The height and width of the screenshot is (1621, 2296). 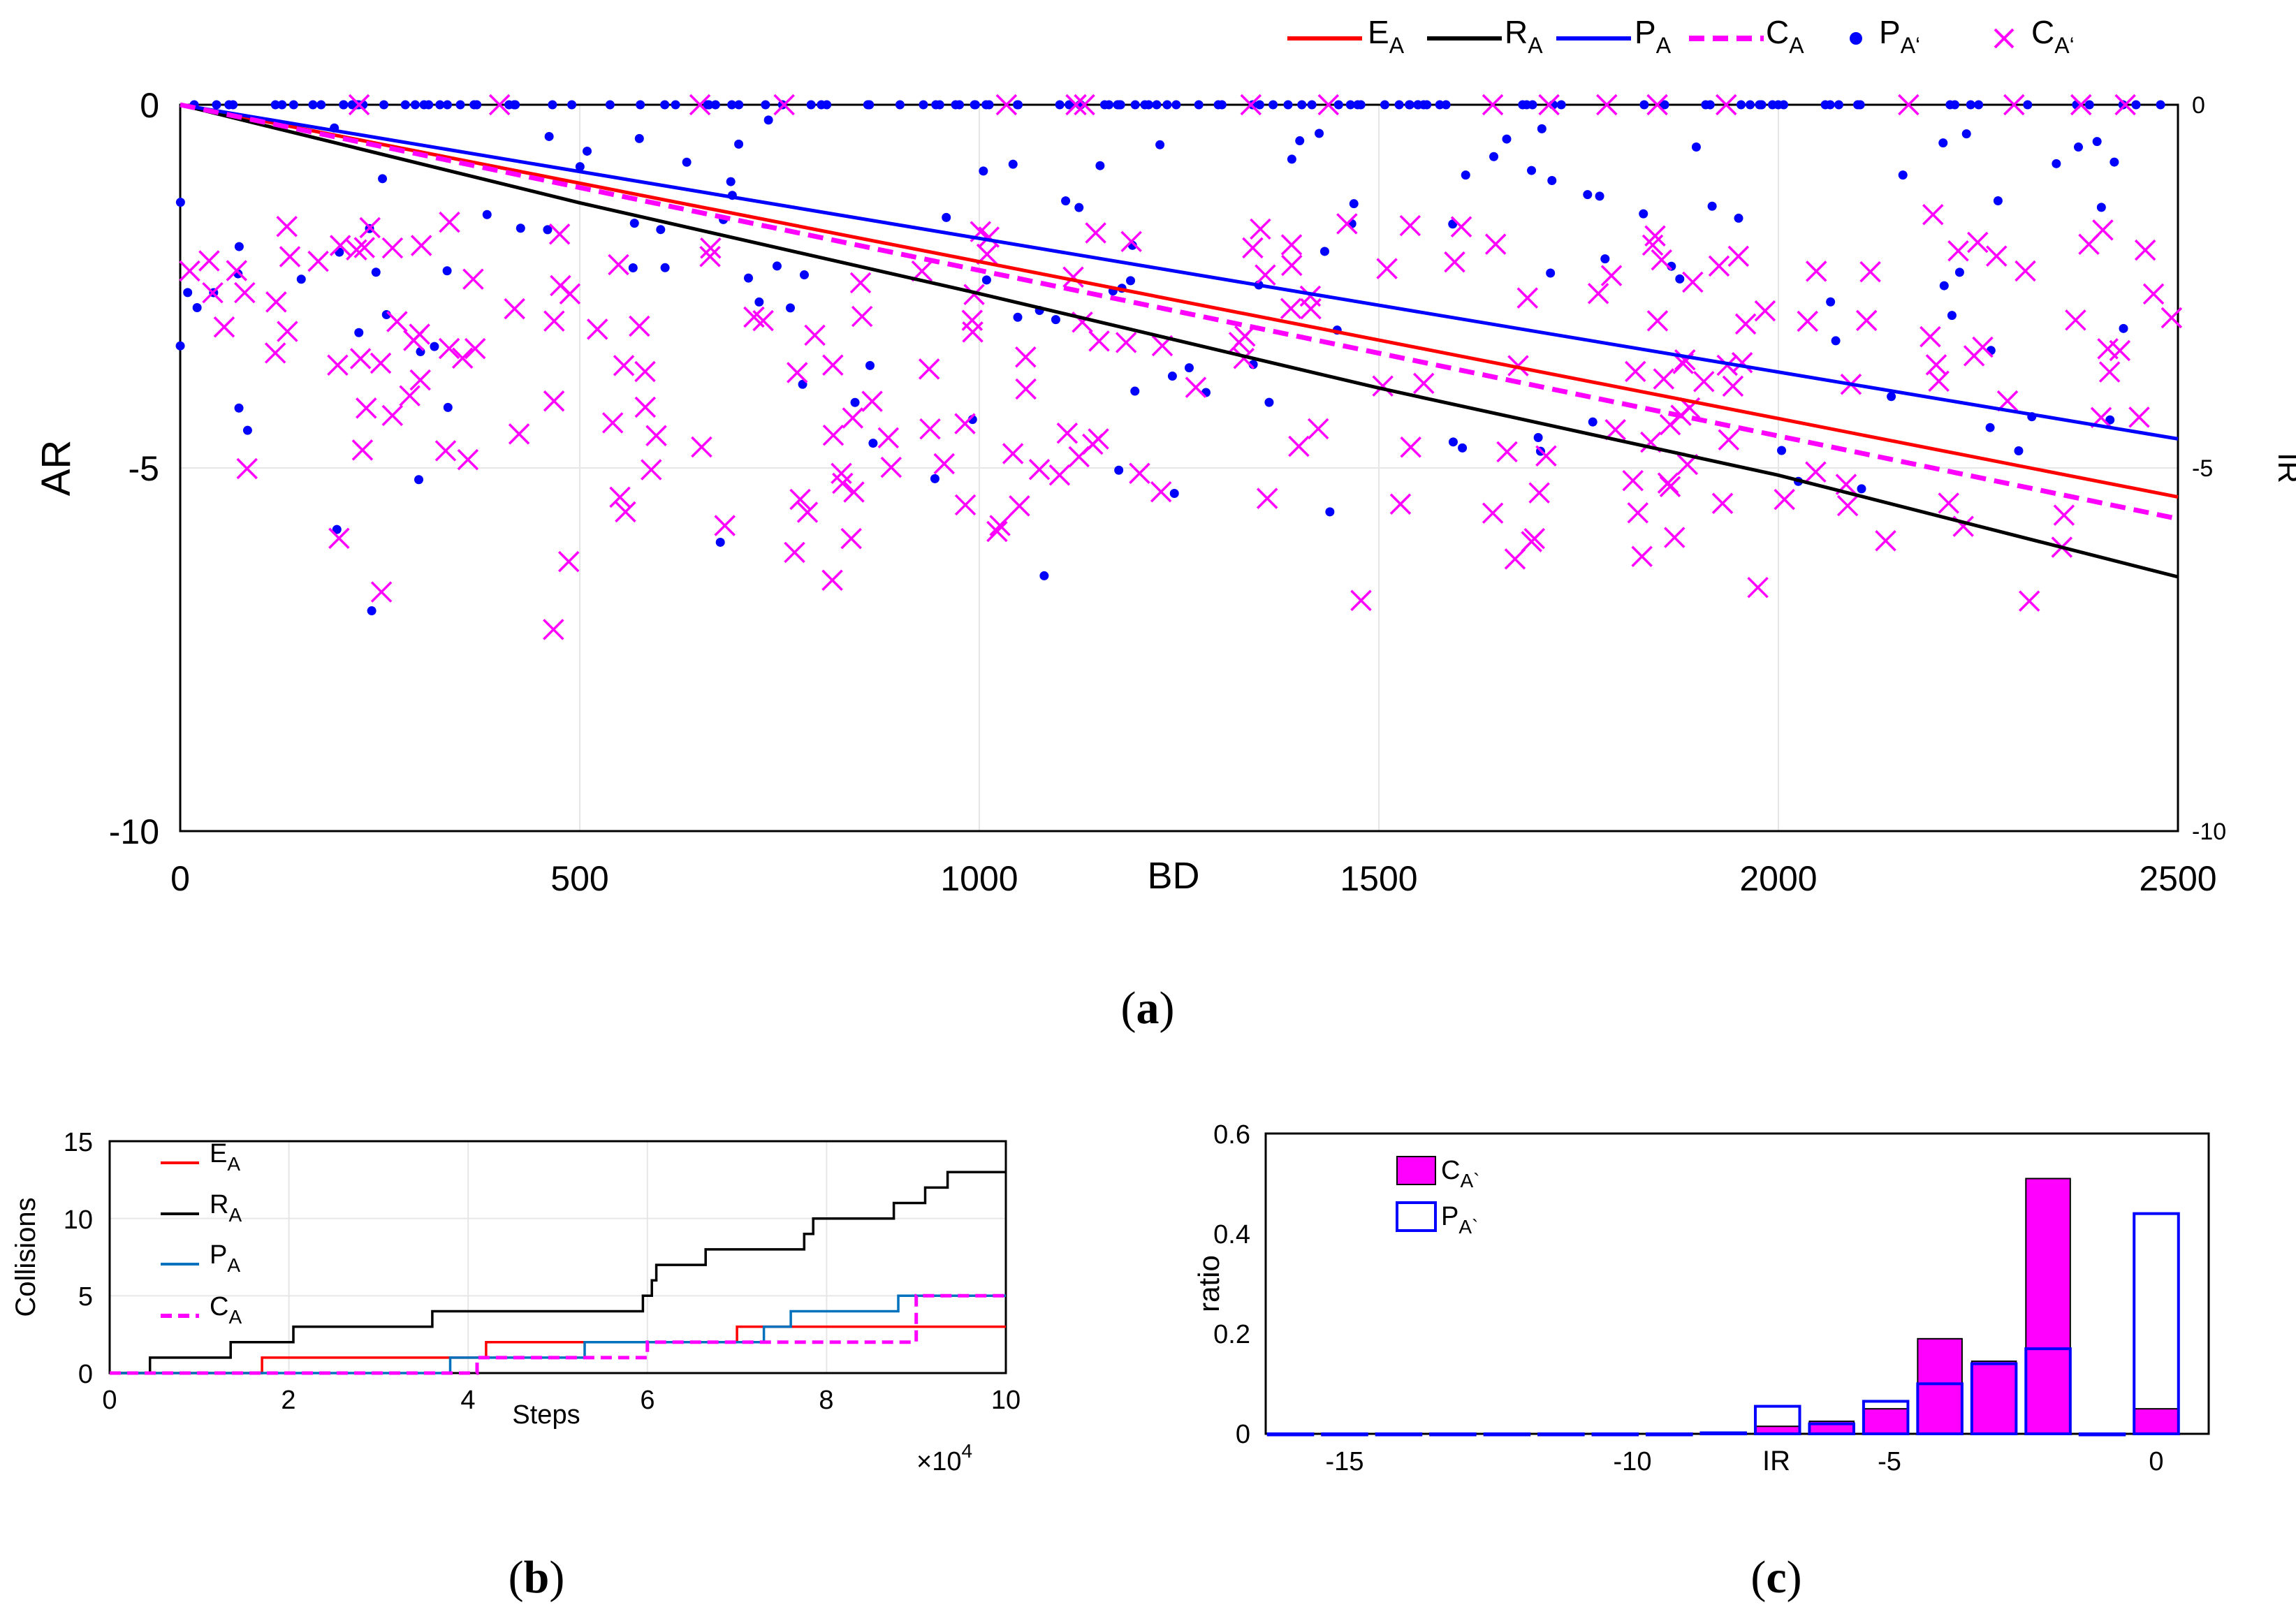 I want to click on panel-b-xlabel: Steps, so click(x=546, y=1415).